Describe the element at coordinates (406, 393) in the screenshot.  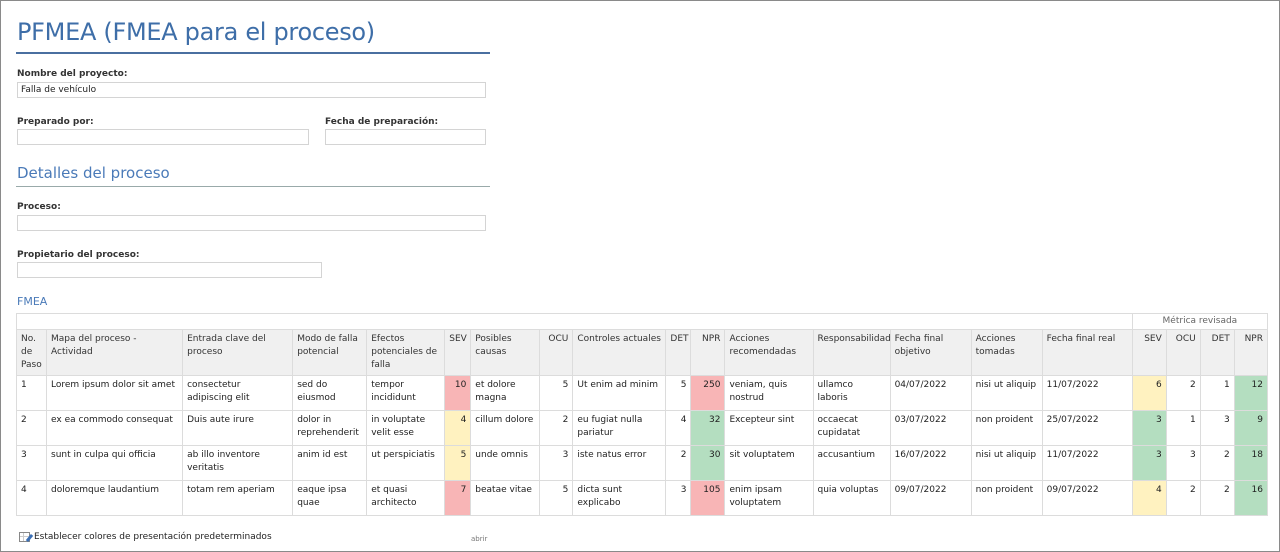
I see `table-cell: tempor incididunt` at that location.